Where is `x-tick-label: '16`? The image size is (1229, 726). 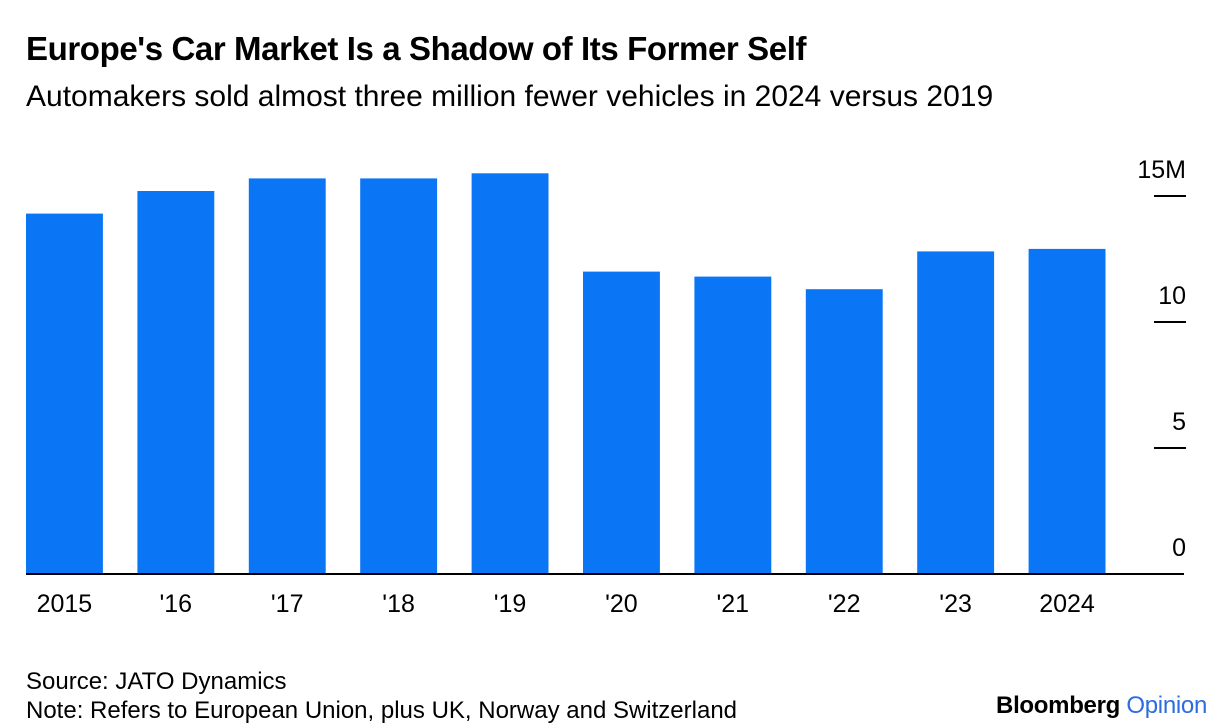 x-tick-label: '16 is located at coordinates (176, 604).